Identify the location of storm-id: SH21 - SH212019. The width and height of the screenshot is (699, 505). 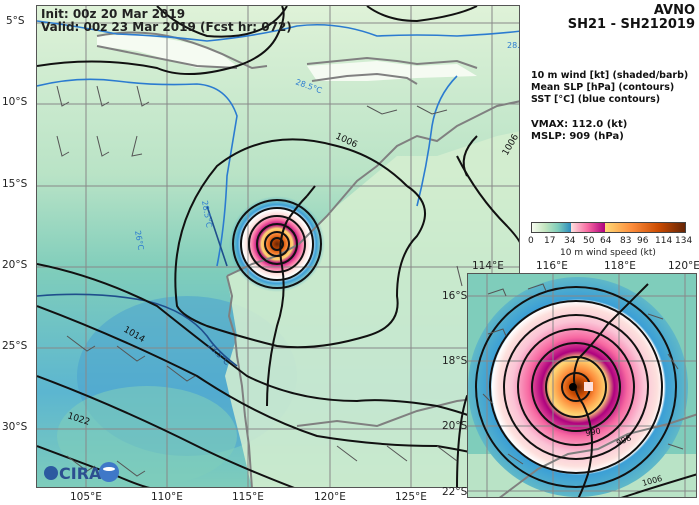
(631, 24).